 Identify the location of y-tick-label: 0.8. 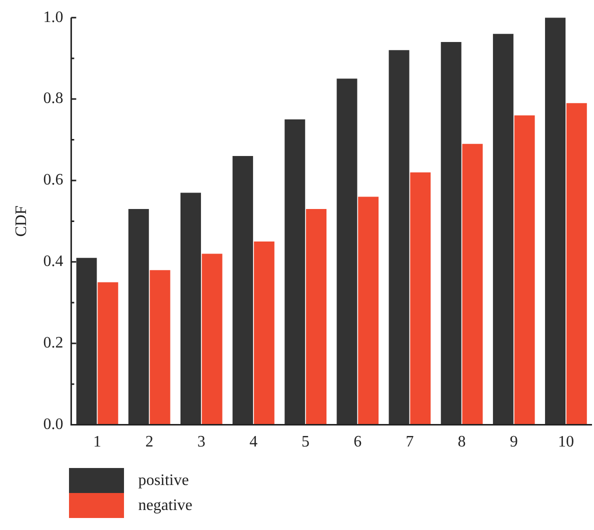
(53, 99).